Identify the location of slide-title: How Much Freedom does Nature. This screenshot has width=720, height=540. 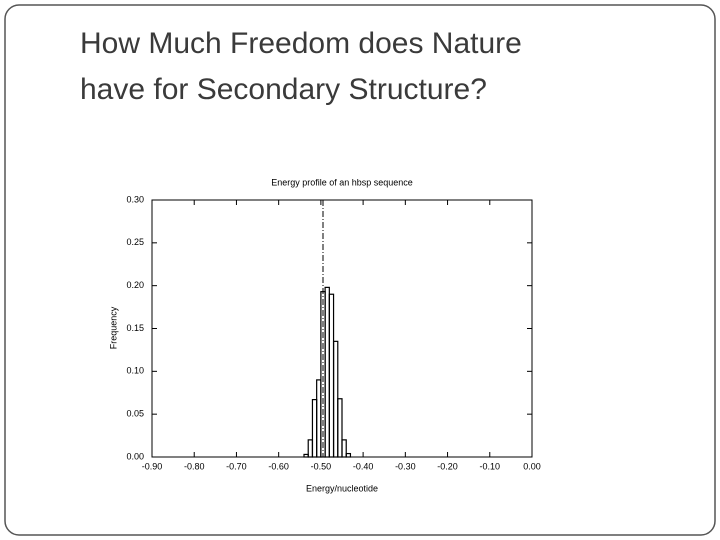
(301, 43).